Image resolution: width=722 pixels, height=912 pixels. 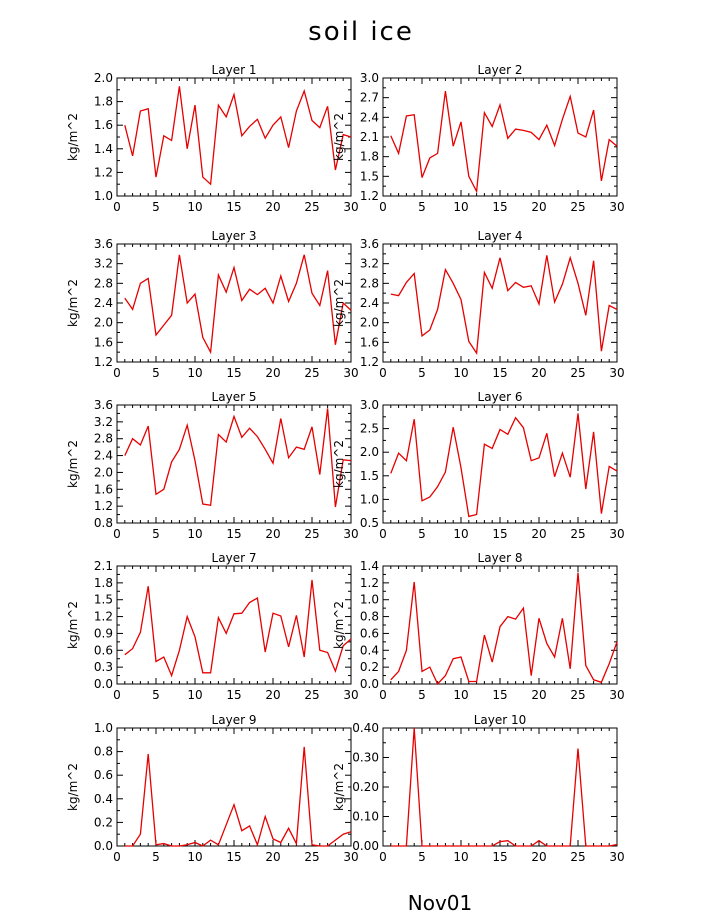 What do you see at coordinates (369, 117) in the screenshot?
I see `y-tick-label: 2.4` at bounding box center [369, 117].